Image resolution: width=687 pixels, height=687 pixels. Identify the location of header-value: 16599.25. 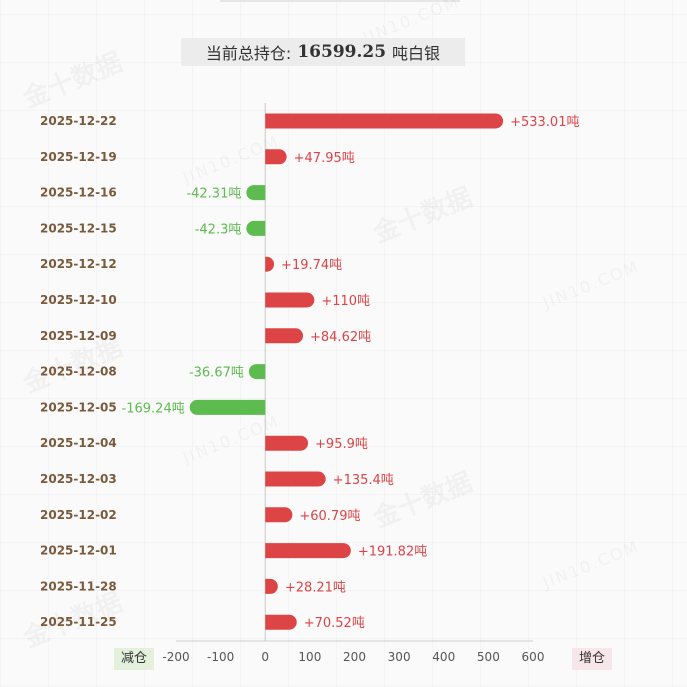
(342, 52).